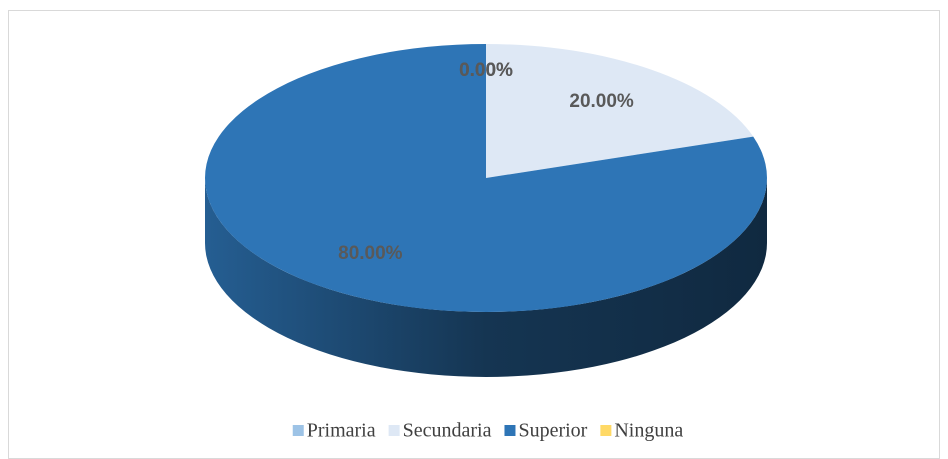 This screenshot has width=948, height=459. I want to click on pie-slice, so click(620, 111).